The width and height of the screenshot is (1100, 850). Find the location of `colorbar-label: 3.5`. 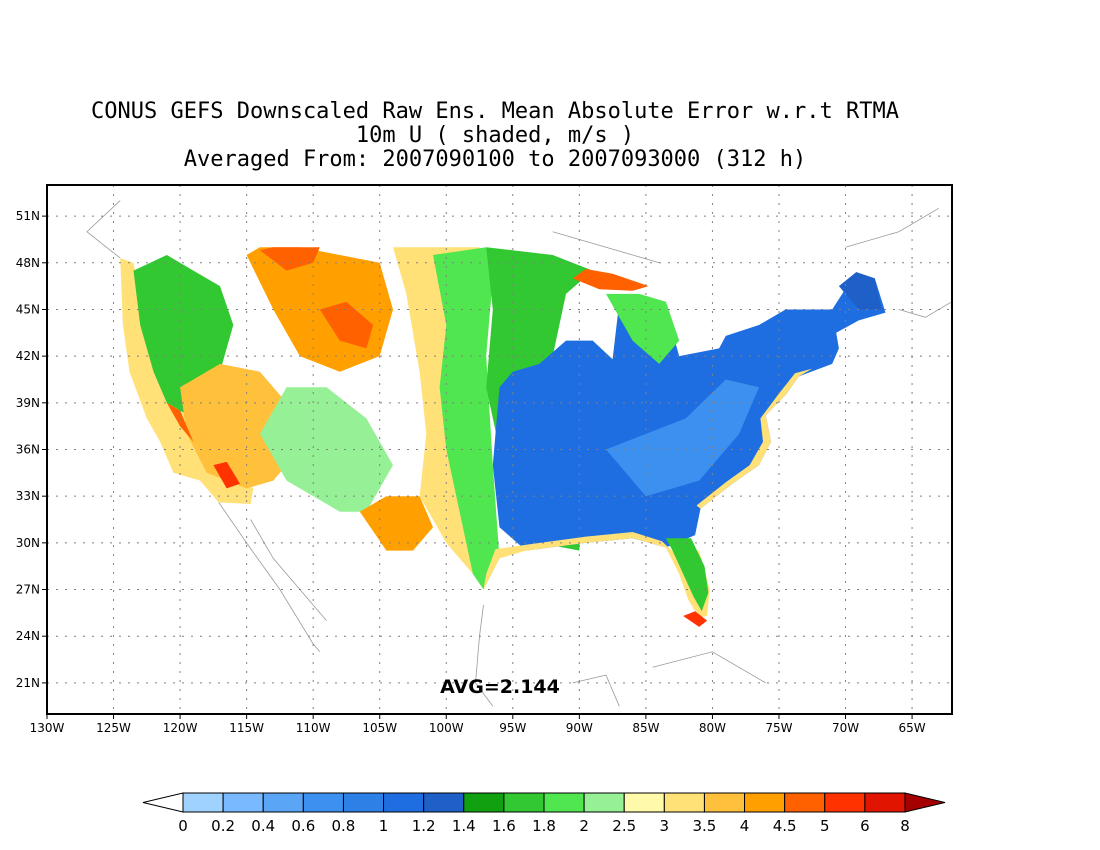

colorbar-label: 3.5 is located at coordinates (705, 826).